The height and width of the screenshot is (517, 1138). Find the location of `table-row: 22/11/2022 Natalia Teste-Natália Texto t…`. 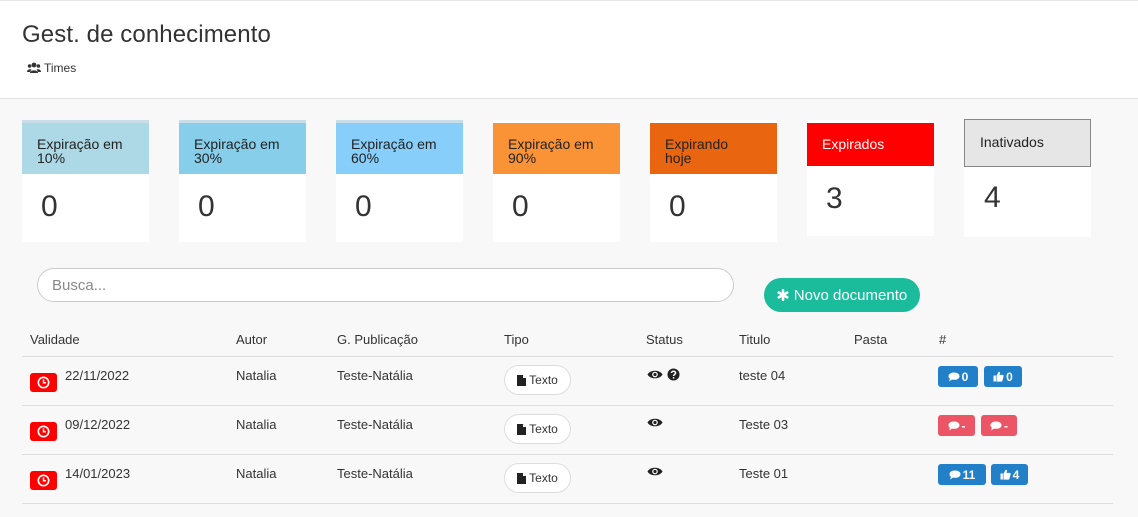

table-row: 22/11/2022 Natalia Teste-Natália Texto t… is located at coordinates (567, 381).